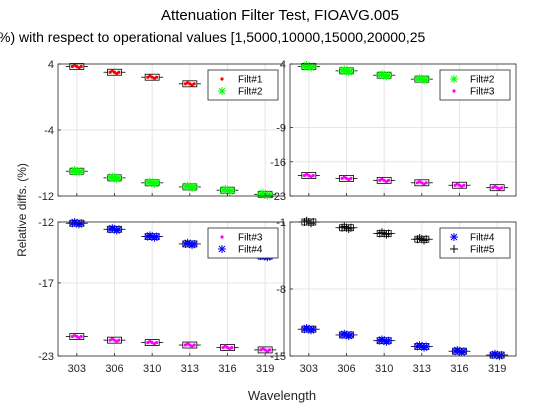 This screenshot has height=420, width=560. Describe the element at coordinates (222, 91) in the screenshot. I see `legend-marker-Filt#2` at that location.